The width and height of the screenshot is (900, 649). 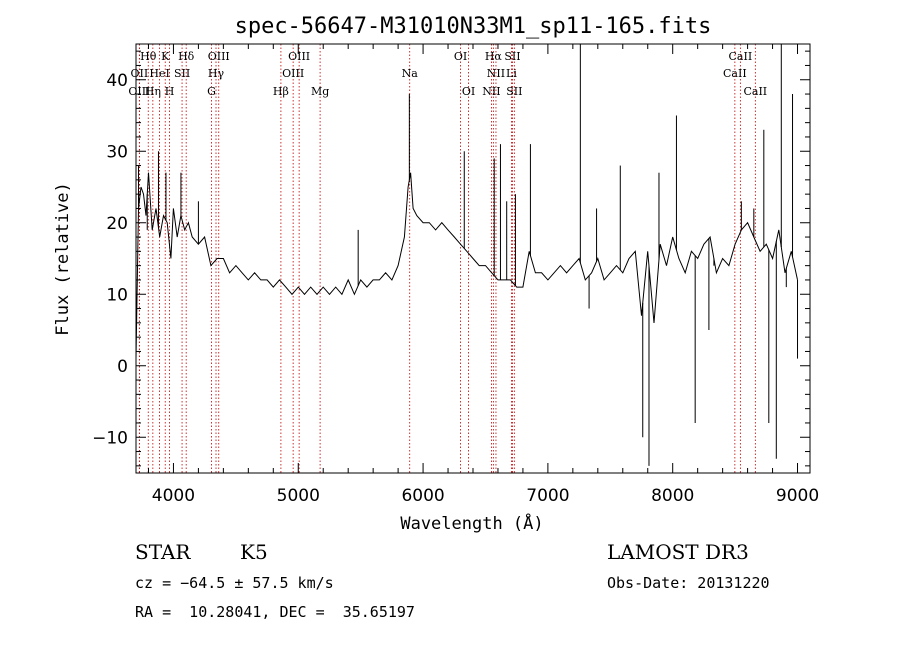 I want to click on x-tick-label: 6000, so click(x=422, y=496).